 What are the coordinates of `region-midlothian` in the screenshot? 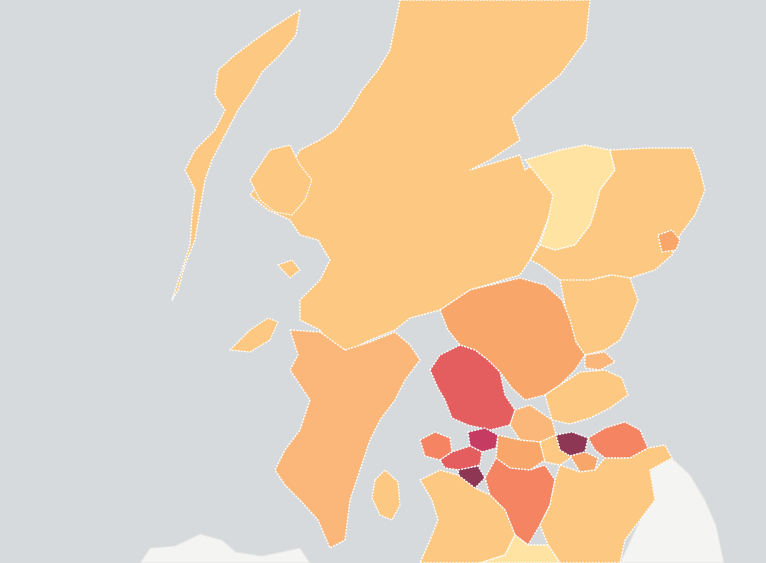 It's located at (584, 462).